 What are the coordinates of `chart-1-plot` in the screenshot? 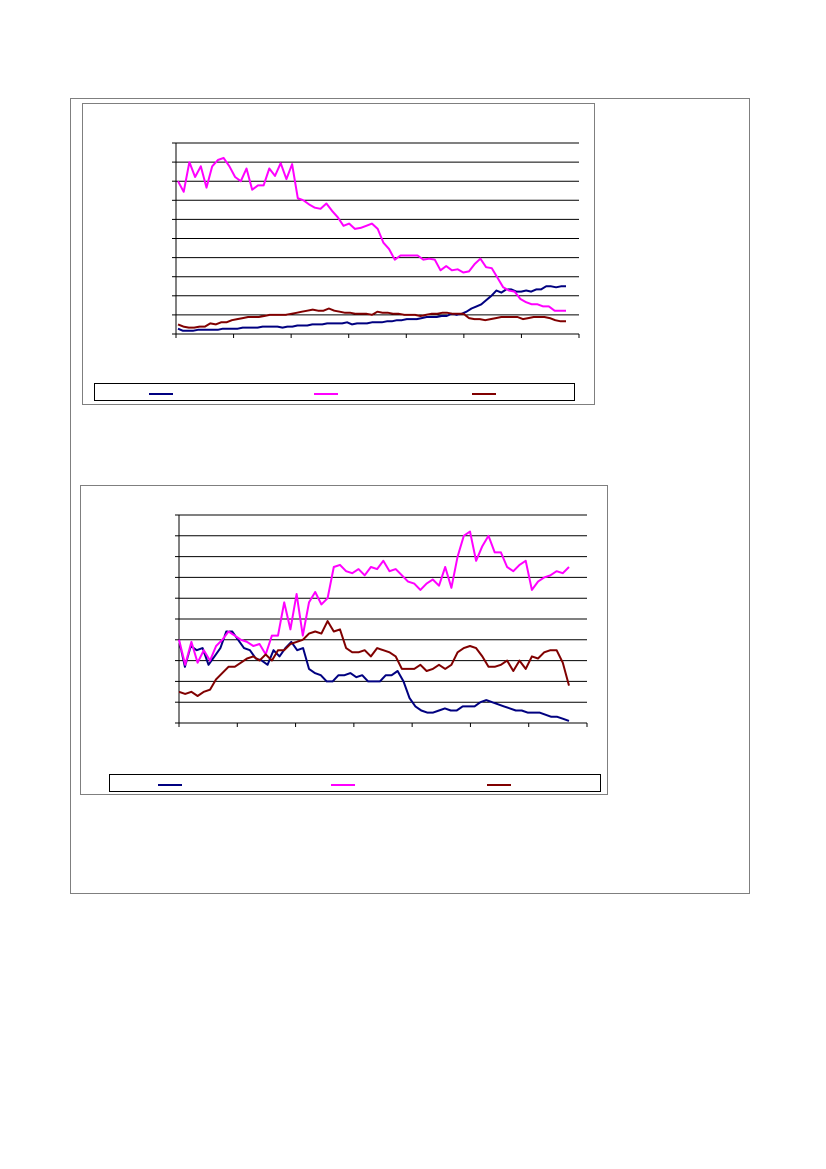 It's located at (376, 240).